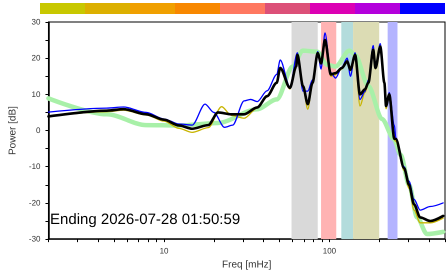 The height and width of the screenshot is (275, 448). What do you see at coordinates (35, 239) in the screenshot?
I see `y-tick-label: -30` at bounding box center [35, 239].